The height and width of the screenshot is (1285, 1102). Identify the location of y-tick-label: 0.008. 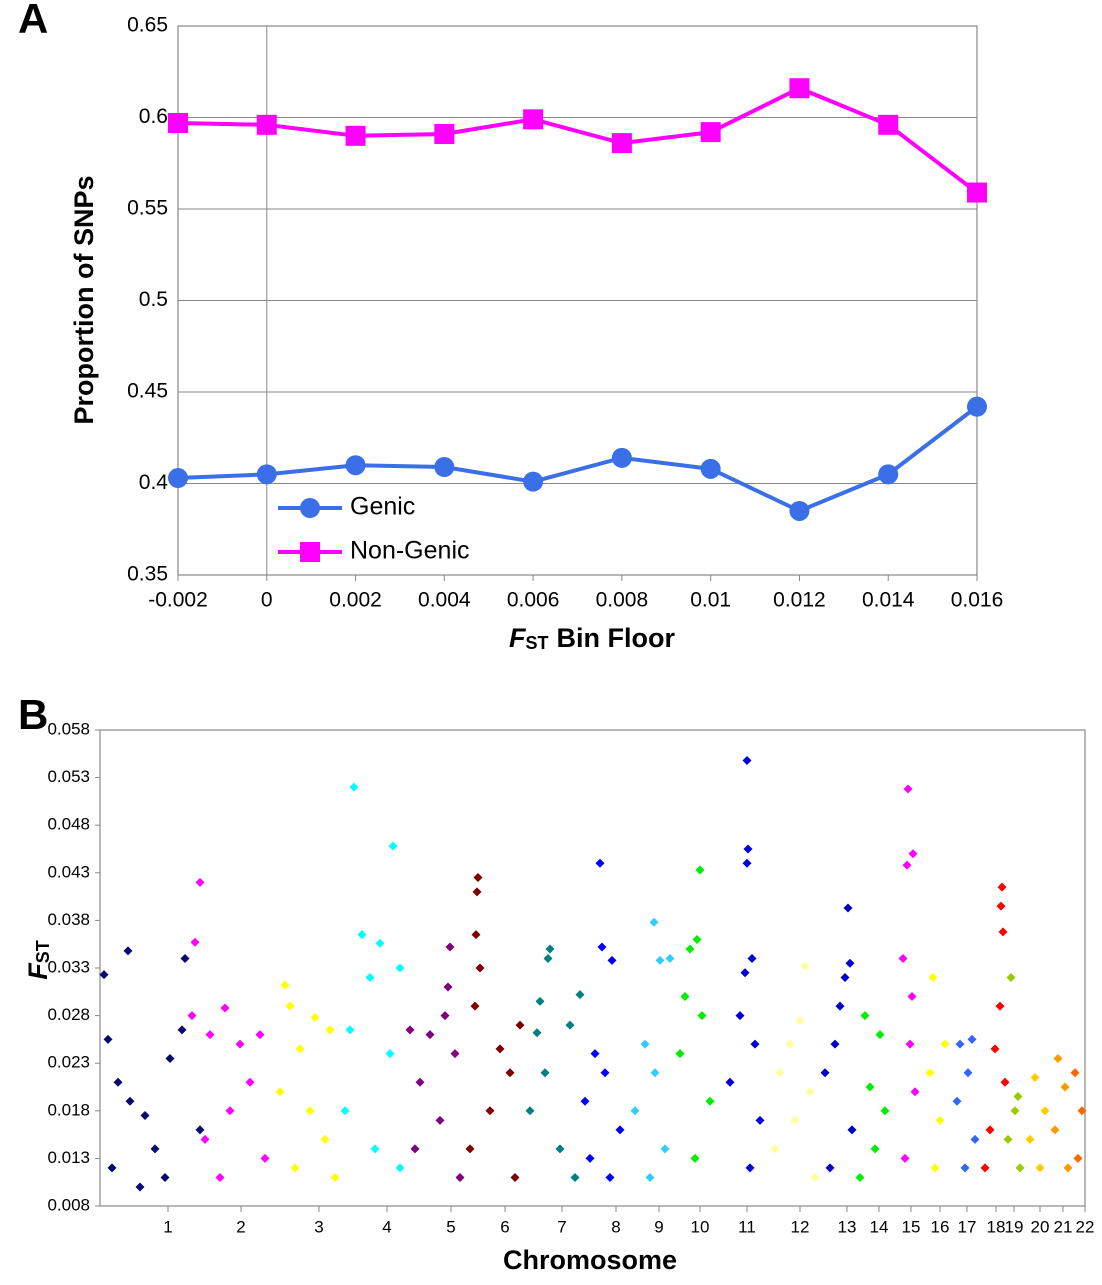
(68, 1204).